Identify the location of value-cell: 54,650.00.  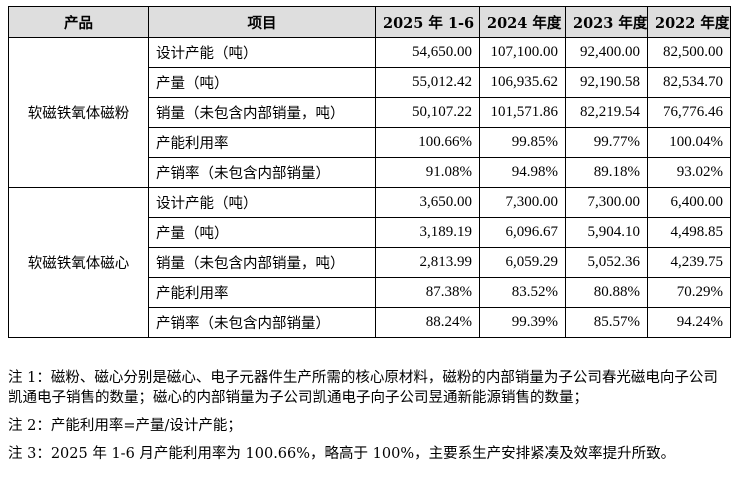
(427, 52).